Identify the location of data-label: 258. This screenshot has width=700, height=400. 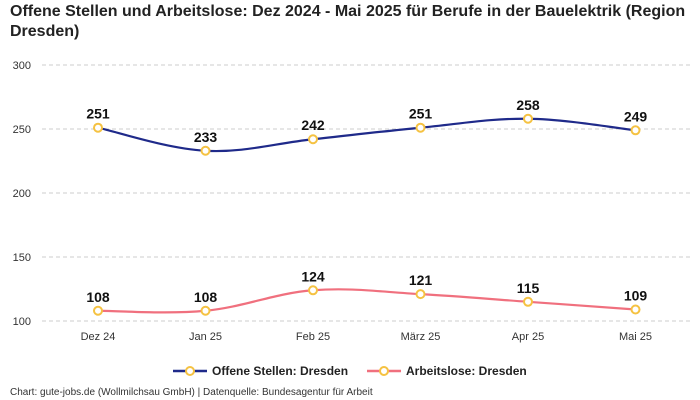
(528, 105).